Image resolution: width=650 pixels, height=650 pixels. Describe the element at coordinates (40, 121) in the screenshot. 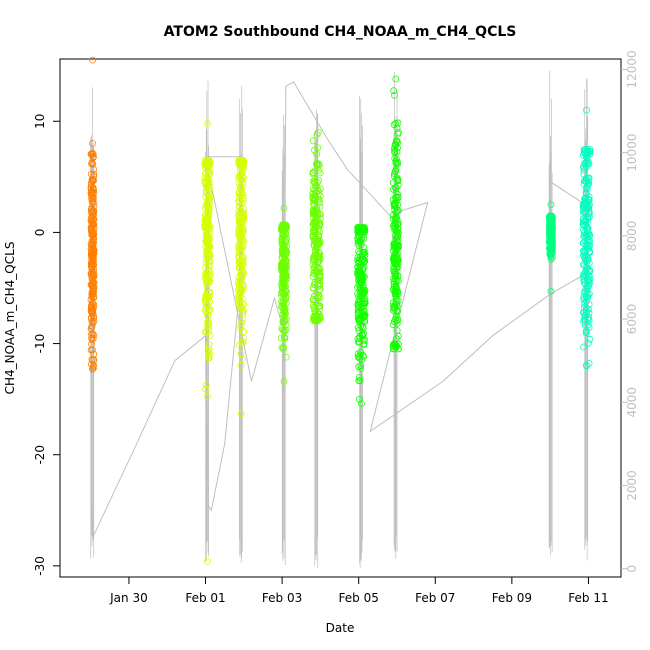

I see `y-tick-label: 10` at that location.